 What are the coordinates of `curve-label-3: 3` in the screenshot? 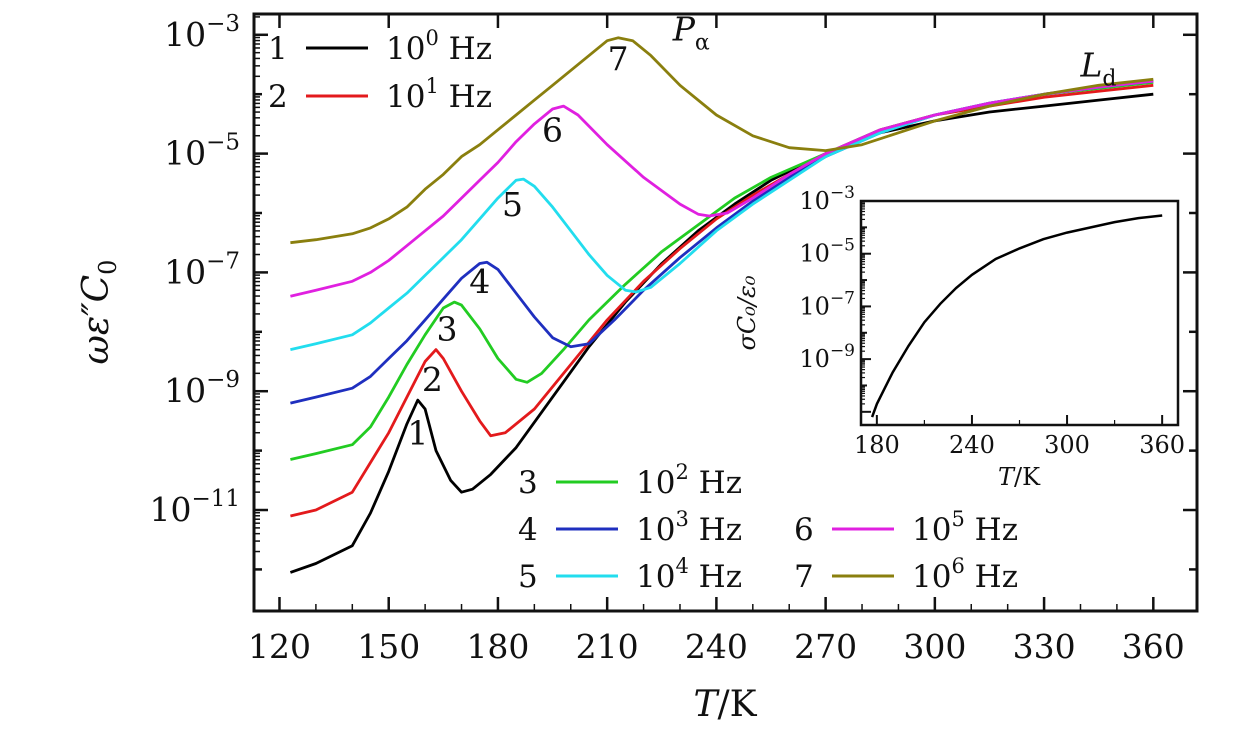 It's located at (446, 329).